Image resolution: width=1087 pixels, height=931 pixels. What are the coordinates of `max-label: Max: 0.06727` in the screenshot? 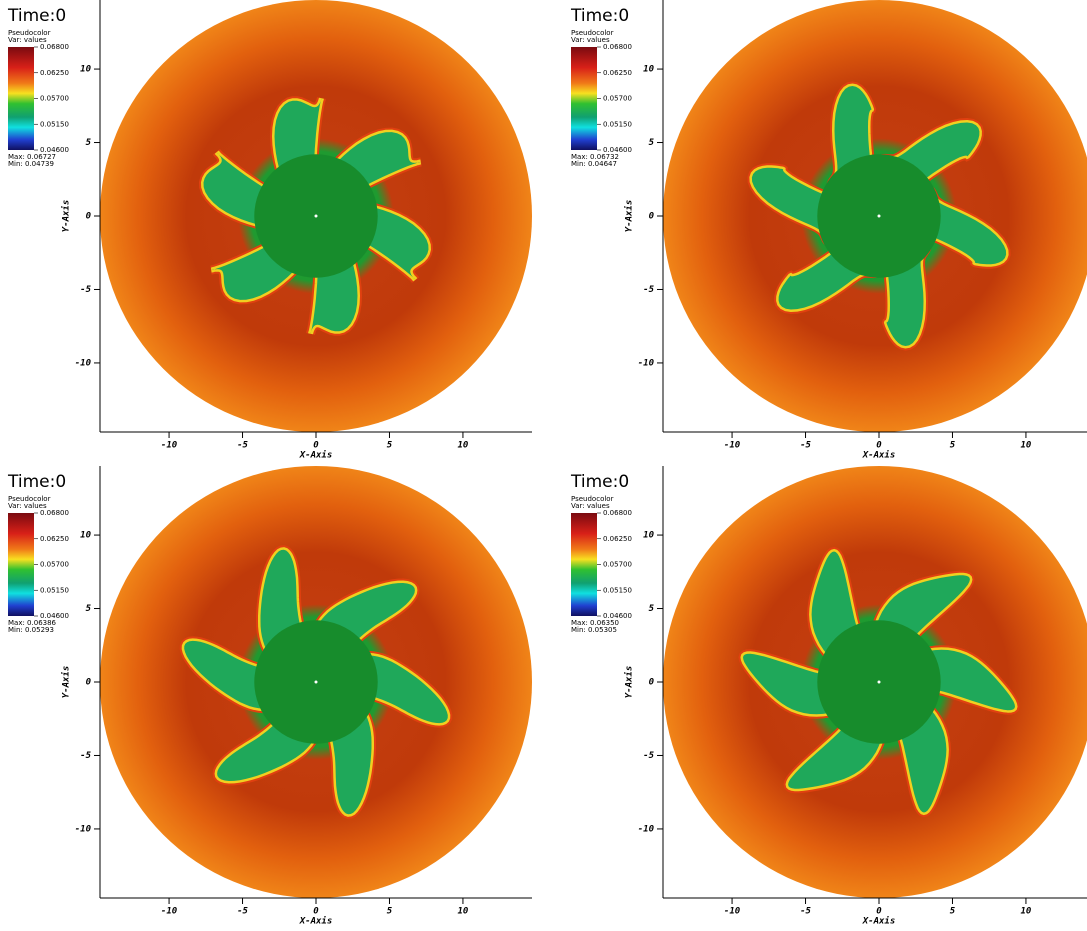 It's located at (32, 157).